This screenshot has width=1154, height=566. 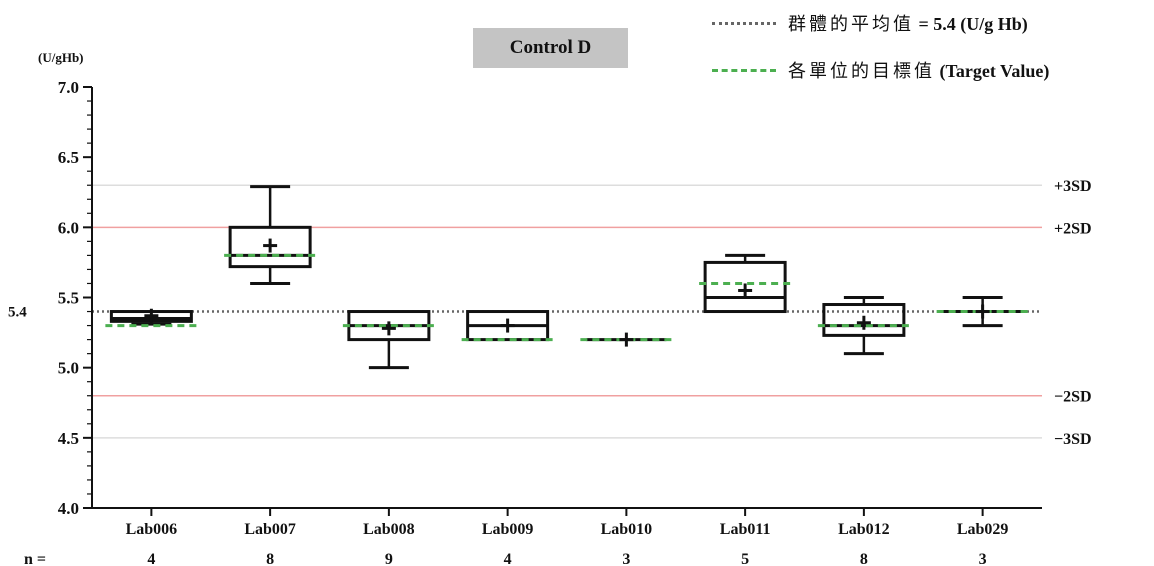 What do you see at coordinates (68, 368) in the screenshot?
I see `y-tick-label: 5.0` at bounding box center [68, 368].